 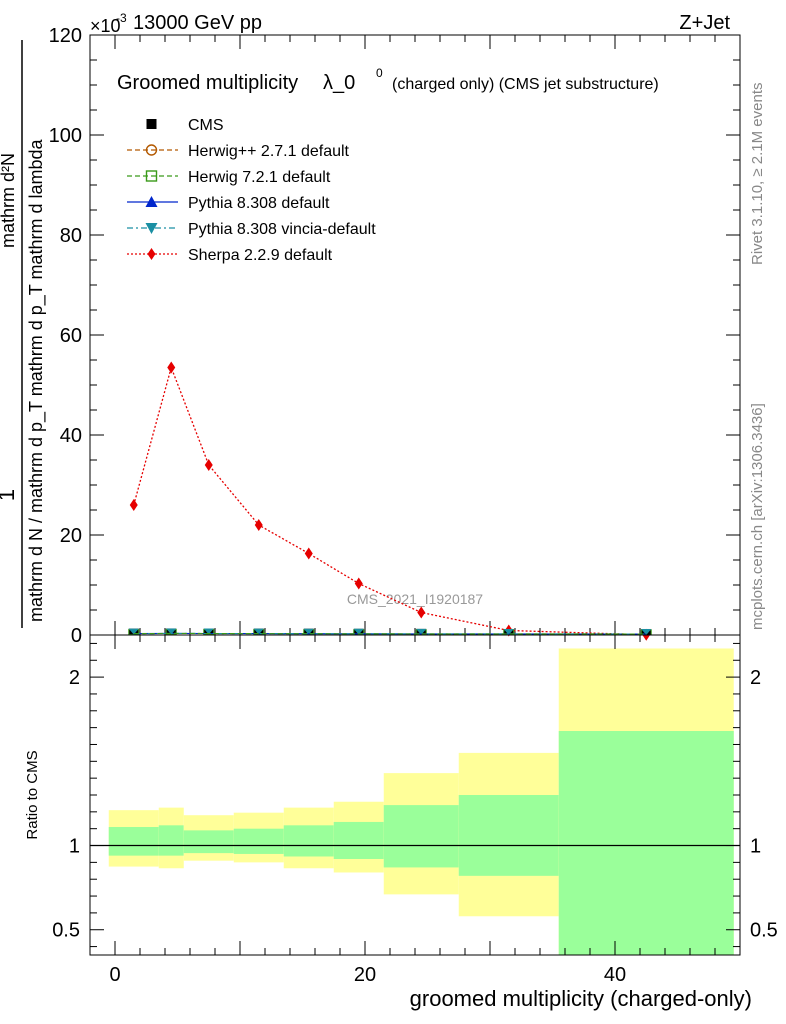 What do you see at coordinates (32, 794) in the screenshot?
I see `ratio-y-label: Ratio to CMS` at bounding box center [32, 794].